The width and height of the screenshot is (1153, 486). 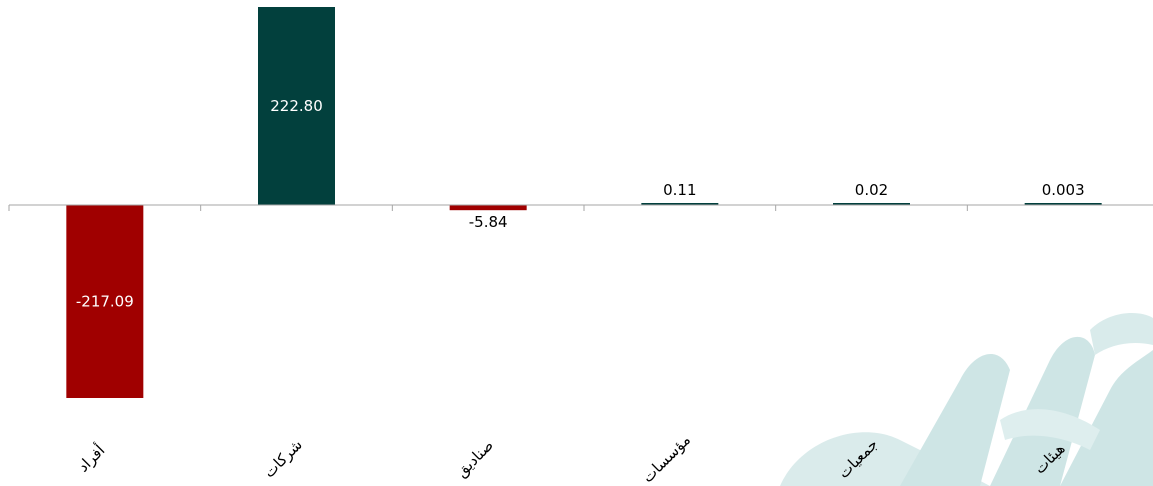 I want to click on data-label: 222.80, so click(x=296, y=106).